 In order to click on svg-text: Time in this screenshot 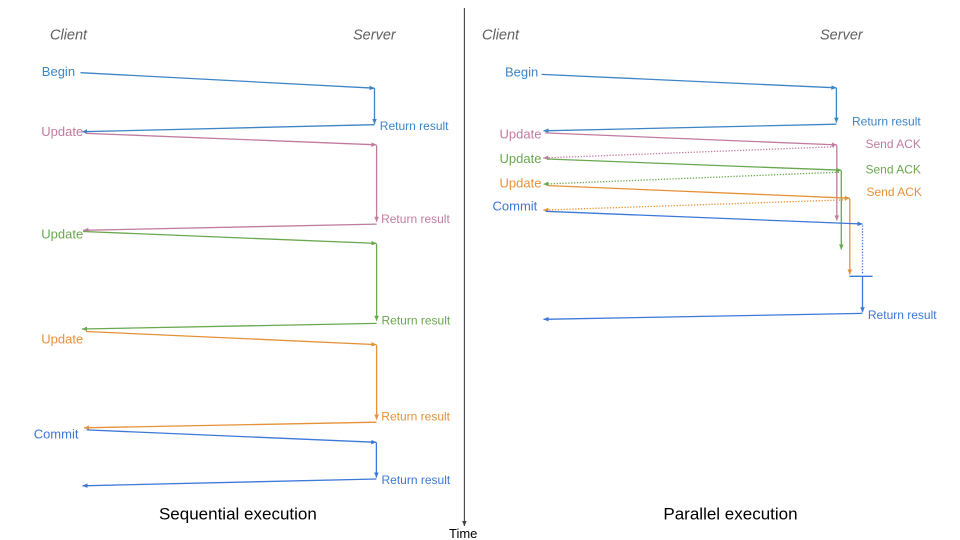, I will do `click(463, 533)`.